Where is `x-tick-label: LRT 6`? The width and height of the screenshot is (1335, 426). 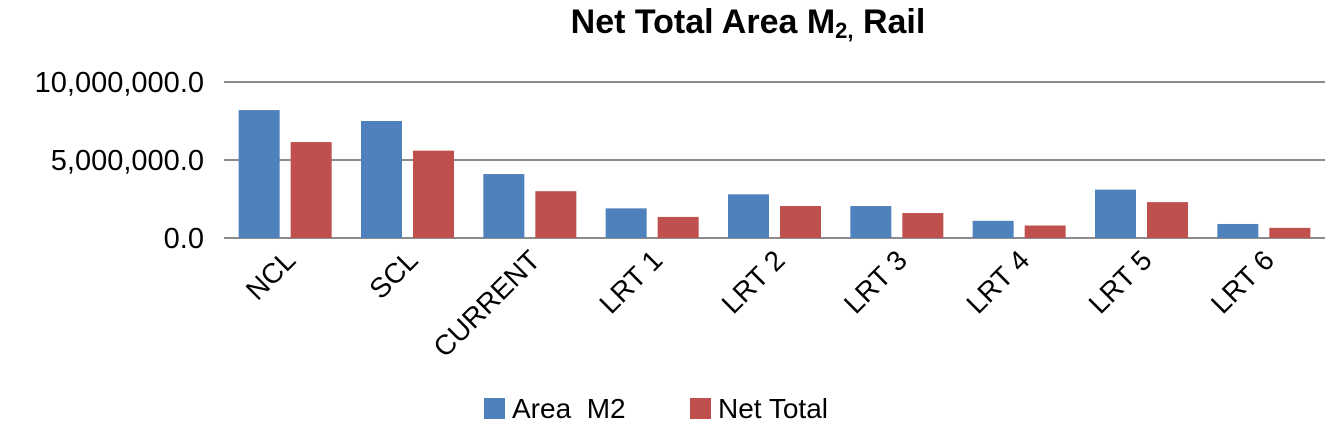 x-tick-label: LRT 6 is located at coordinates (1242, 281).